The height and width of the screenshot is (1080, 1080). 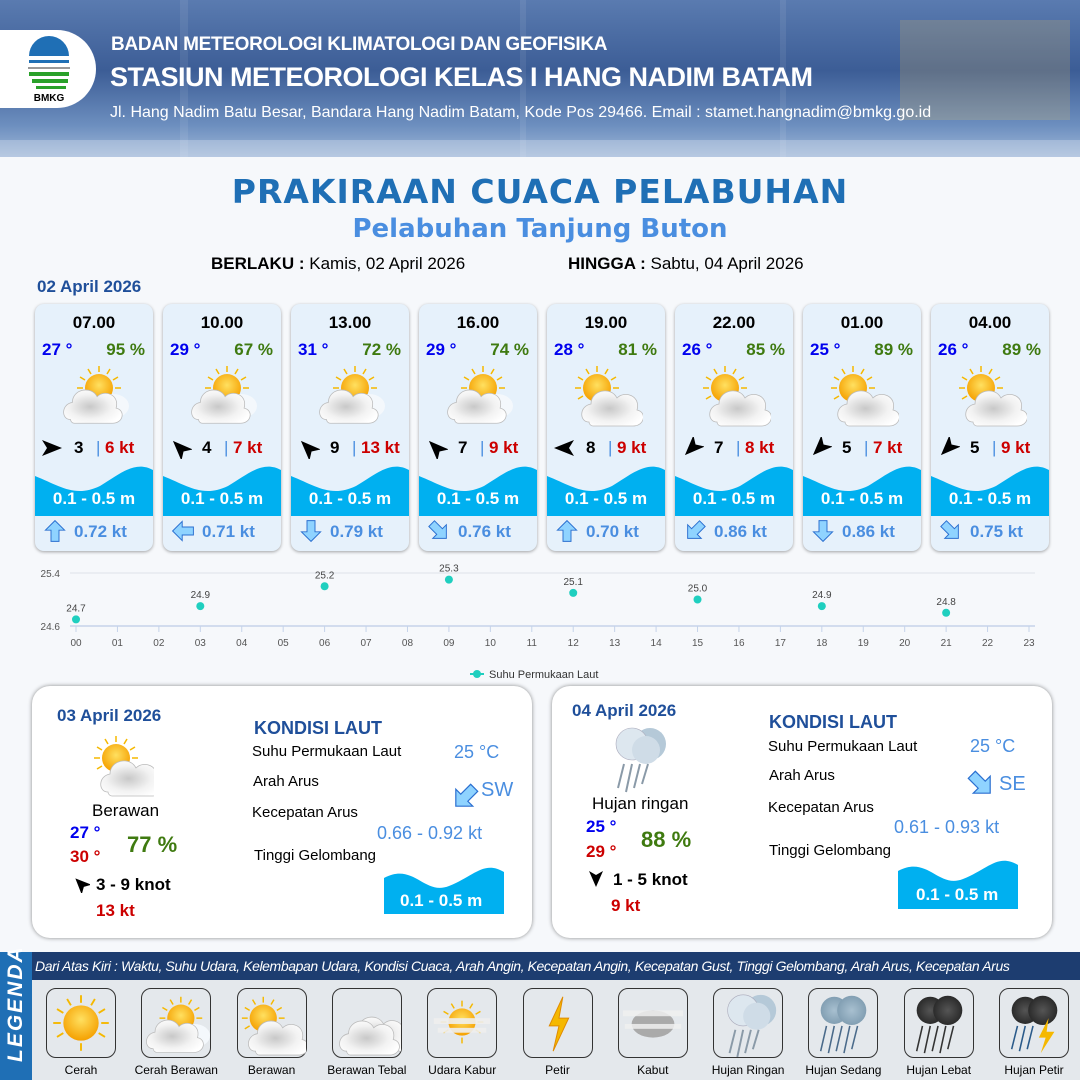 What do you see at coordinates (606, 322) in the screenshot?
I see `forecast-time: 19.00` at bounding box center [606, 322].